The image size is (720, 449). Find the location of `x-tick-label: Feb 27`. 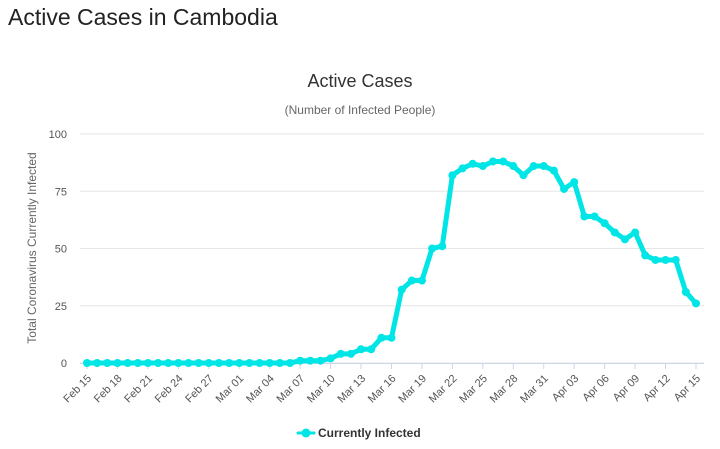

x-tick-label: Feb 27 is located at coordinates (199, 389).